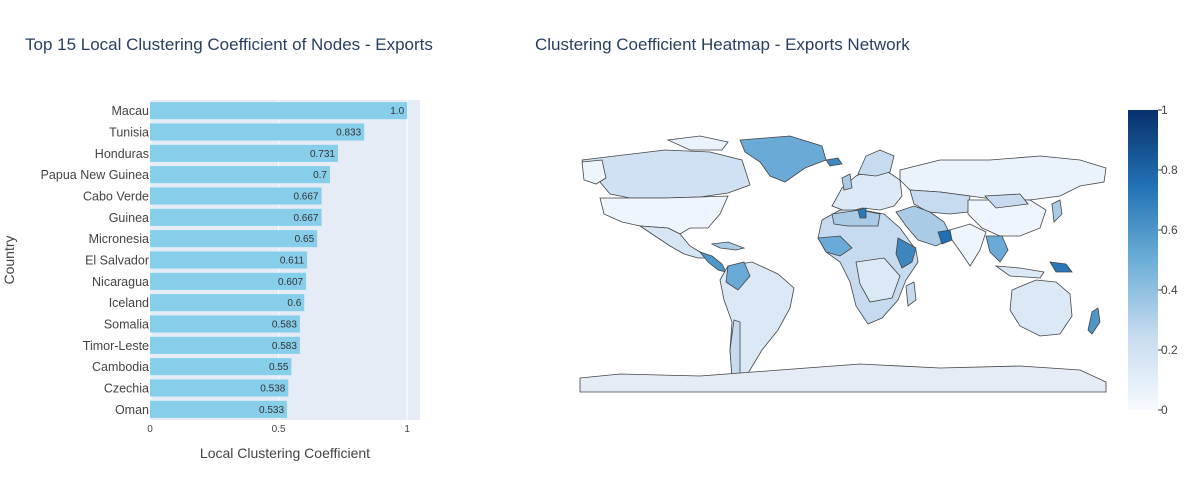  What do you see at coordinates (271, 410) in the screenshot?
I see `bar-value-label: 0.533` at bounding box center [271, 410].